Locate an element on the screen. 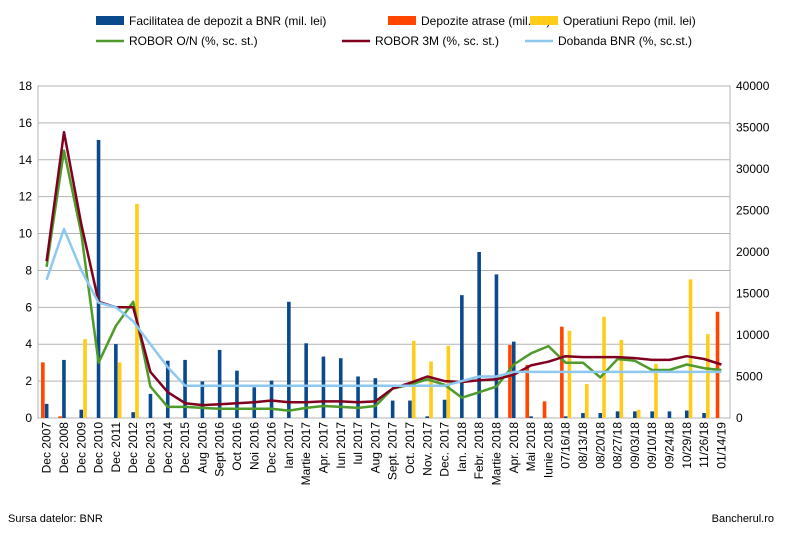 Image resolution: width=786 pixels, height=533 pixels. right-tick-label: 0 is located at coordinates (739, 418).